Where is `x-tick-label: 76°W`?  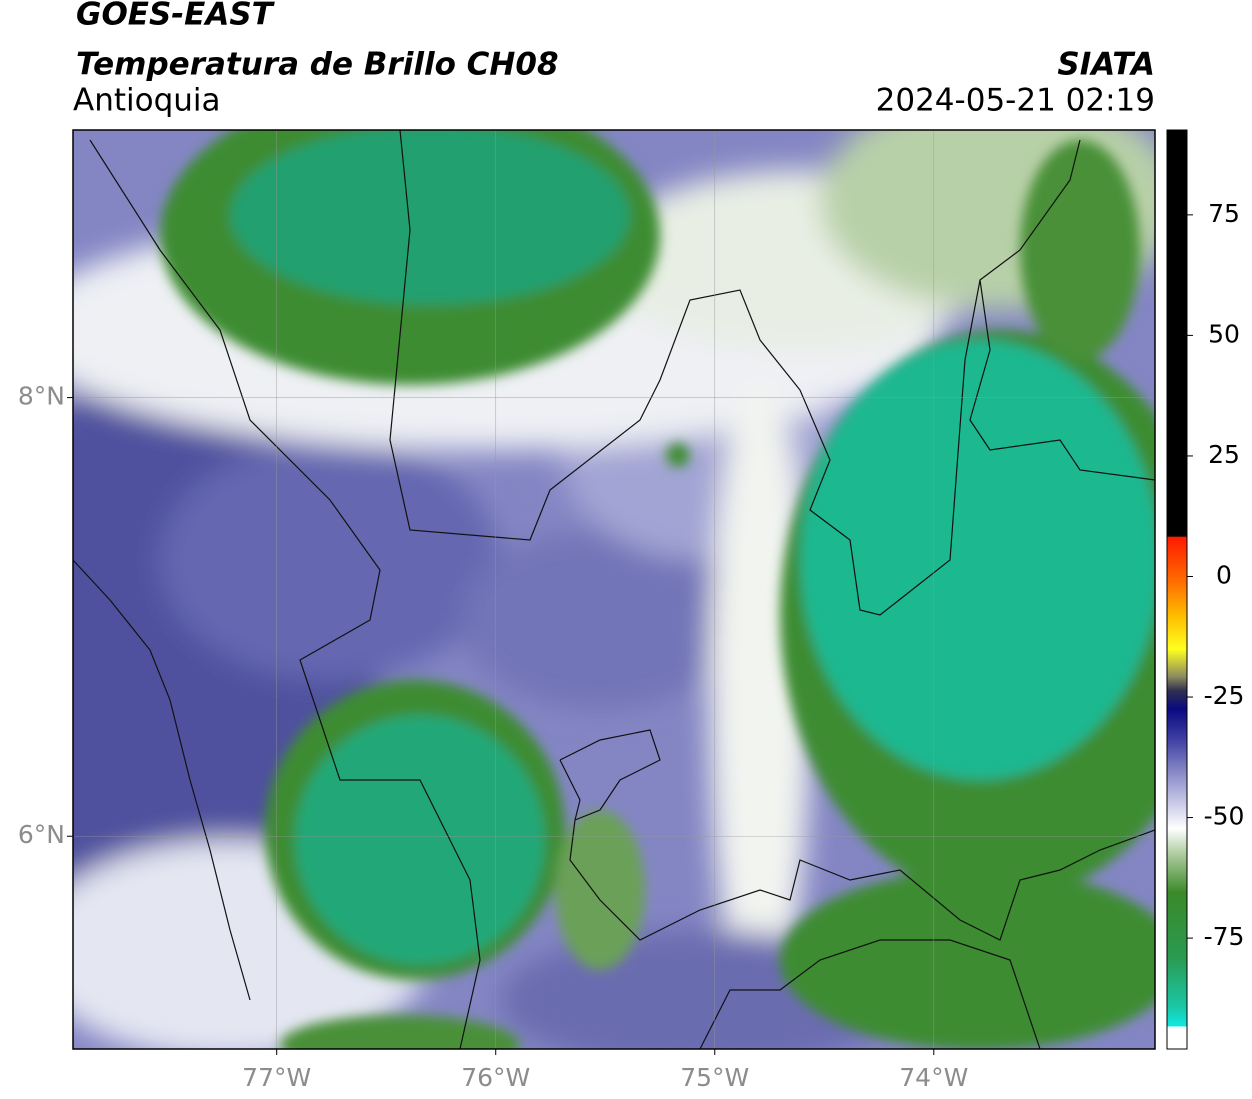
x-tick-label: 76°W is located at coordinates (495, 1077).